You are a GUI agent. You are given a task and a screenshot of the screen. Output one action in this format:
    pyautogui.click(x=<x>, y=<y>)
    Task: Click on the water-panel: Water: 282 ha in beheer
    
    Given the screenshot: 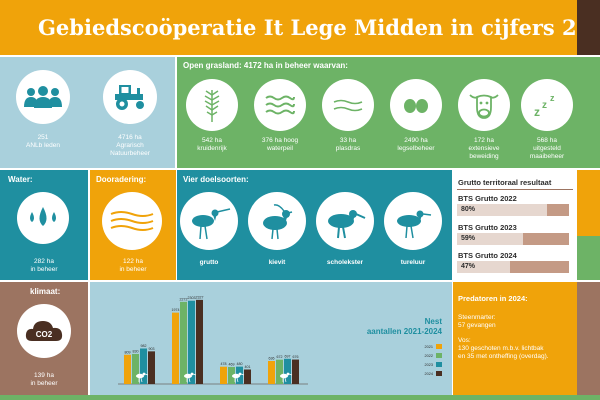 What is the action you would take?
    pyautogui.click(x=44, y=225)
    